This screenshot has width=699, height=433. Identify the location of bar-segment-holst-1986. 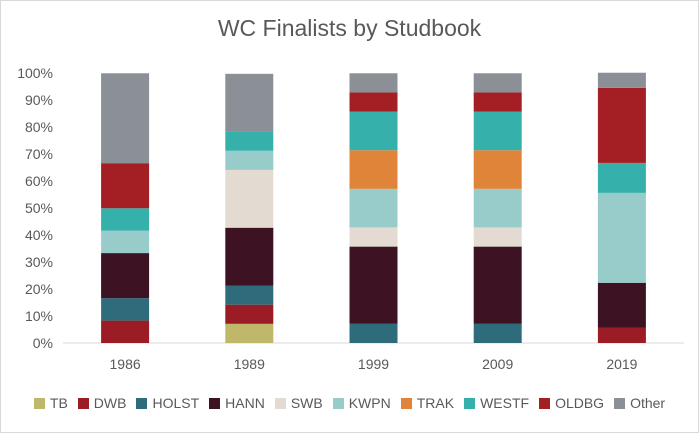
(125, 309).